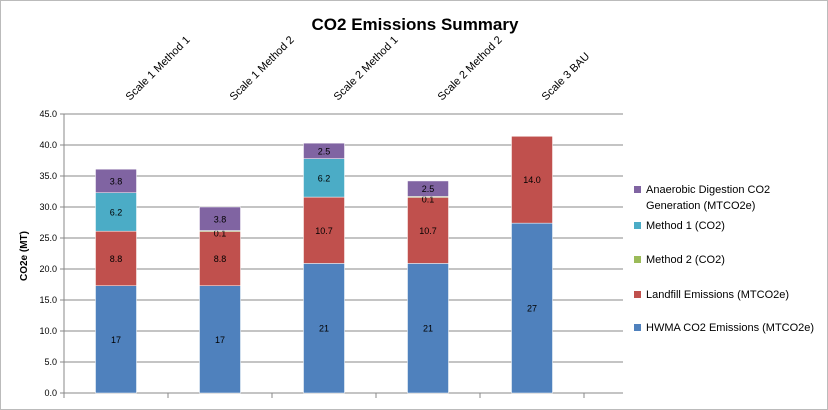  Describe the element at coordinates (730, 328) in the screenshot. I see `legend-label: HWMA CO2 Emissions (MTCO2e)` at that location.